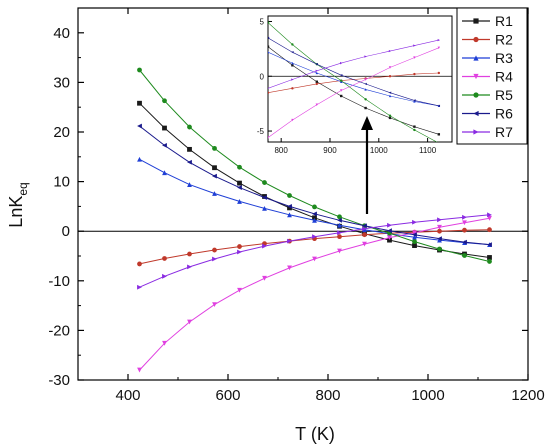 This screenshot has height=447, width=550. I want to click on arrow-head, so click(367, 123).